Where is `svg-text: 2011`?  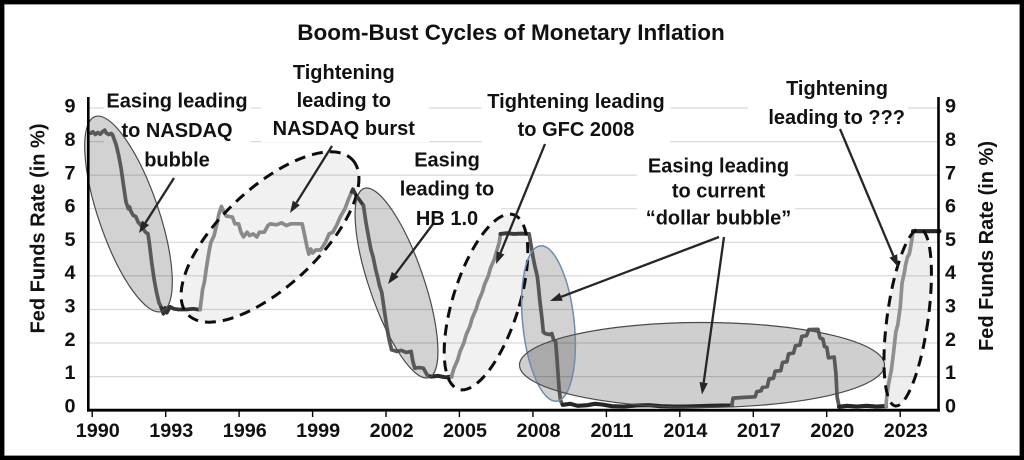 svg-text: 2011 is located at coordinates (611, 431).